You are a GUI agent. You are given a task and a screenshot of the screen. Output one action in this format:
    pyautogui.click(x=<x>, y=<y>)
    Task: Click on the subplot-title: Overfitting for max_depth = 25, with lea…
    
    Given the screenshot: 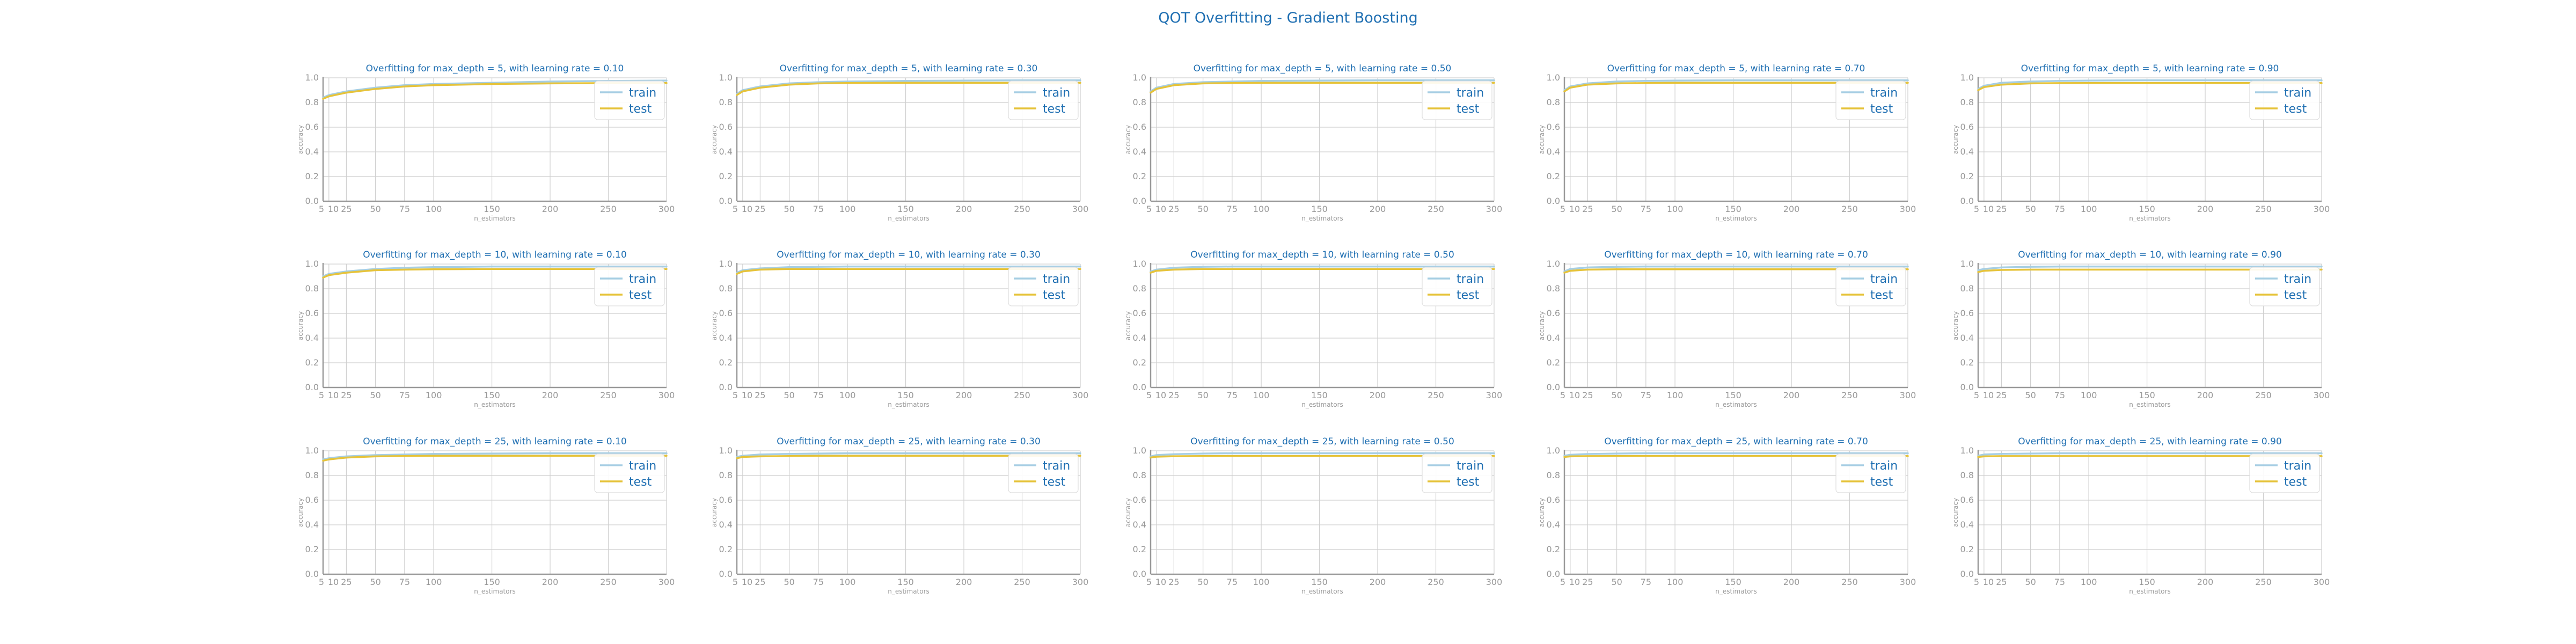 What is the action you would take?
    pyautogui.click(x=495, y=441)
    